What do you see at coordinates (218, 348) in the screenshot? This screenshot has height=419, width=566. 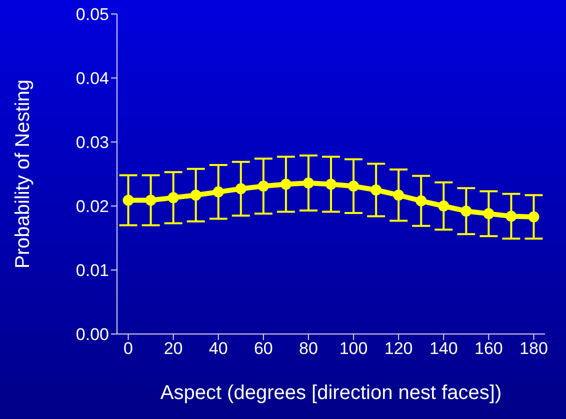 I see `x-tick-label: 40` at bounding box center [218, 348].